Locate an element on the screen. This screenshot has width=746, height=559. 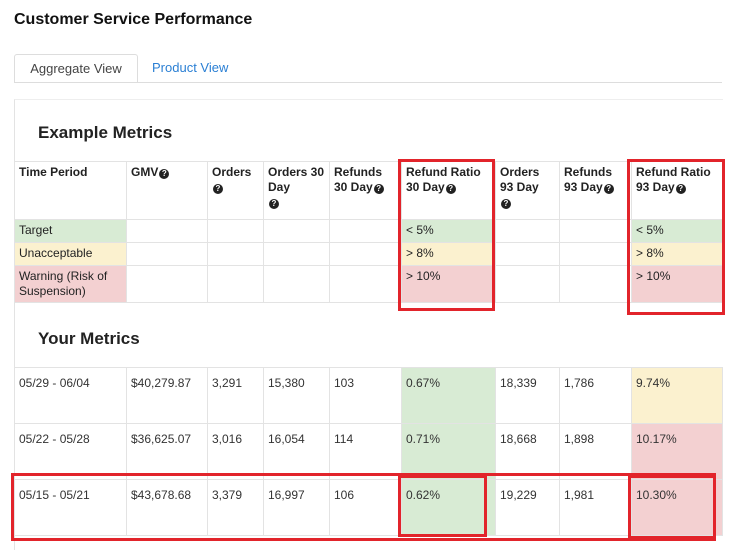
threshold-30-day: > 8% is located at coordinates (448, 254).